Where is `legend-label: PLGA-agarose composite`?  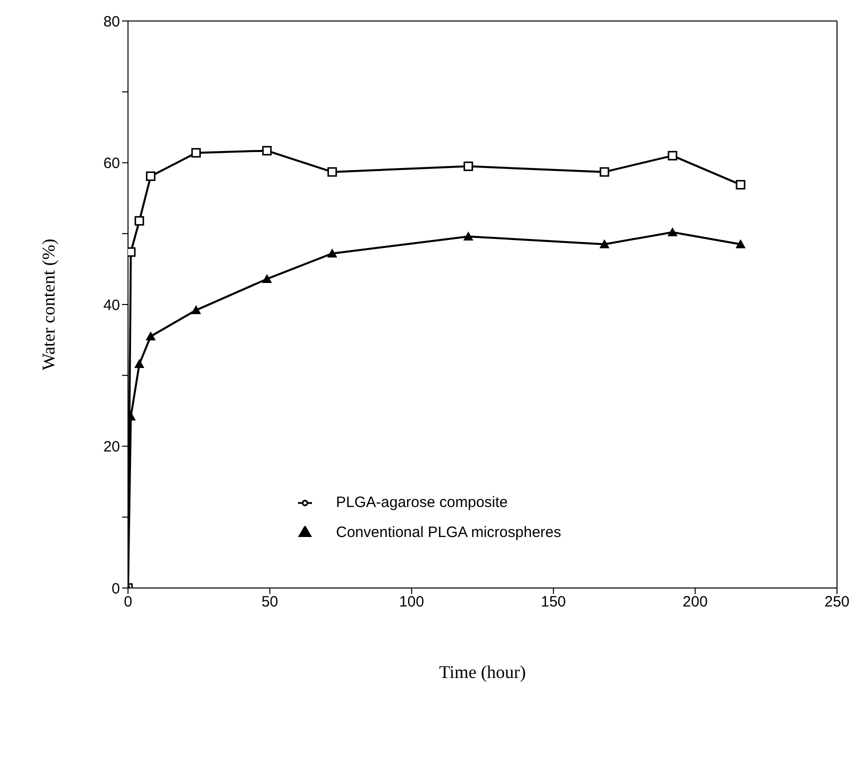
legend-label: PLGA-agarose composite is located at coordinates (422, 502).